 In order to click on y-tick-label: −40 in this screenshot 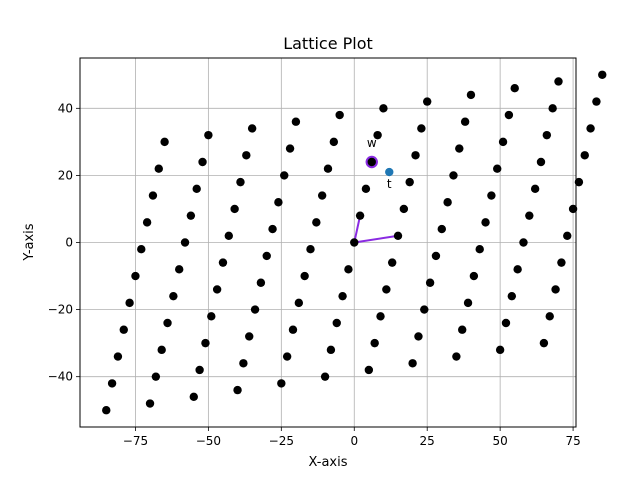, I will do `click(60, 377)`.